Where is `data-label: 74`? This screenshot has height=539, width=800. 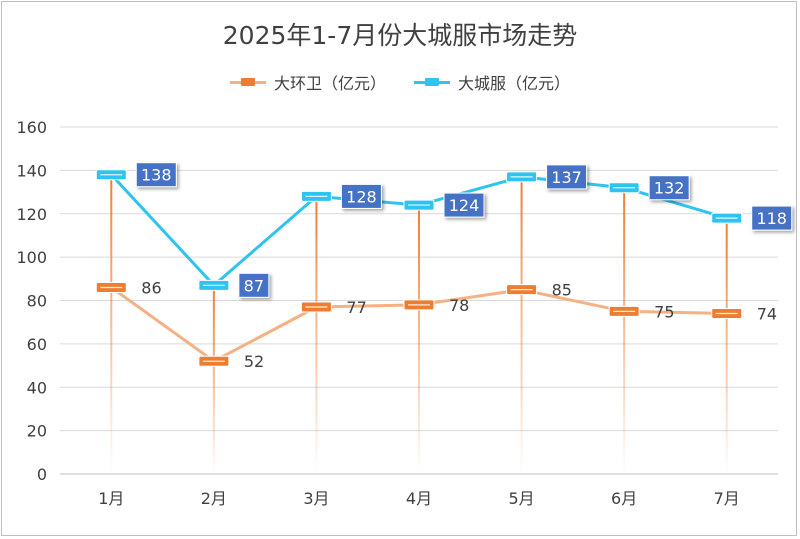 data-label: 74 is located at coordinates (767, 314).